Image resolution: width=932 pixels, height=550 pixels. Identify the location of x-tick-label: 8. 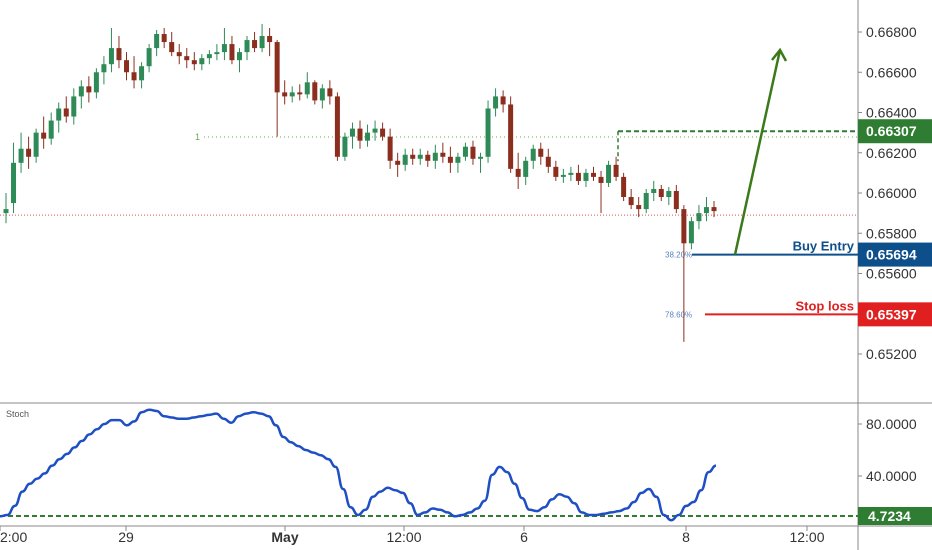
(686, 537).